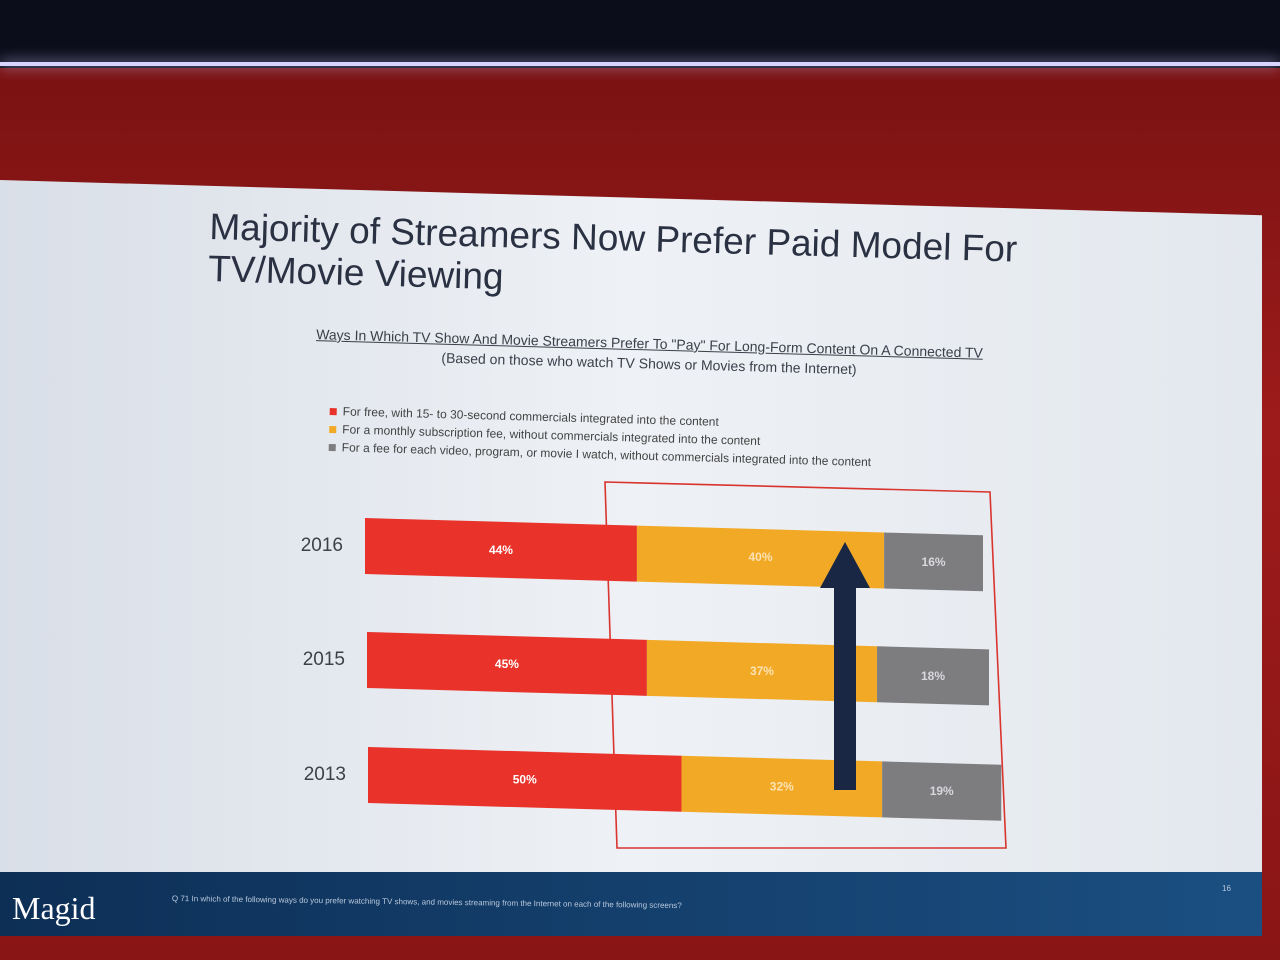 Image resolution: width=1280 pixels, height=960 pixels. I want to click on slide-footer, so click(631, 904).